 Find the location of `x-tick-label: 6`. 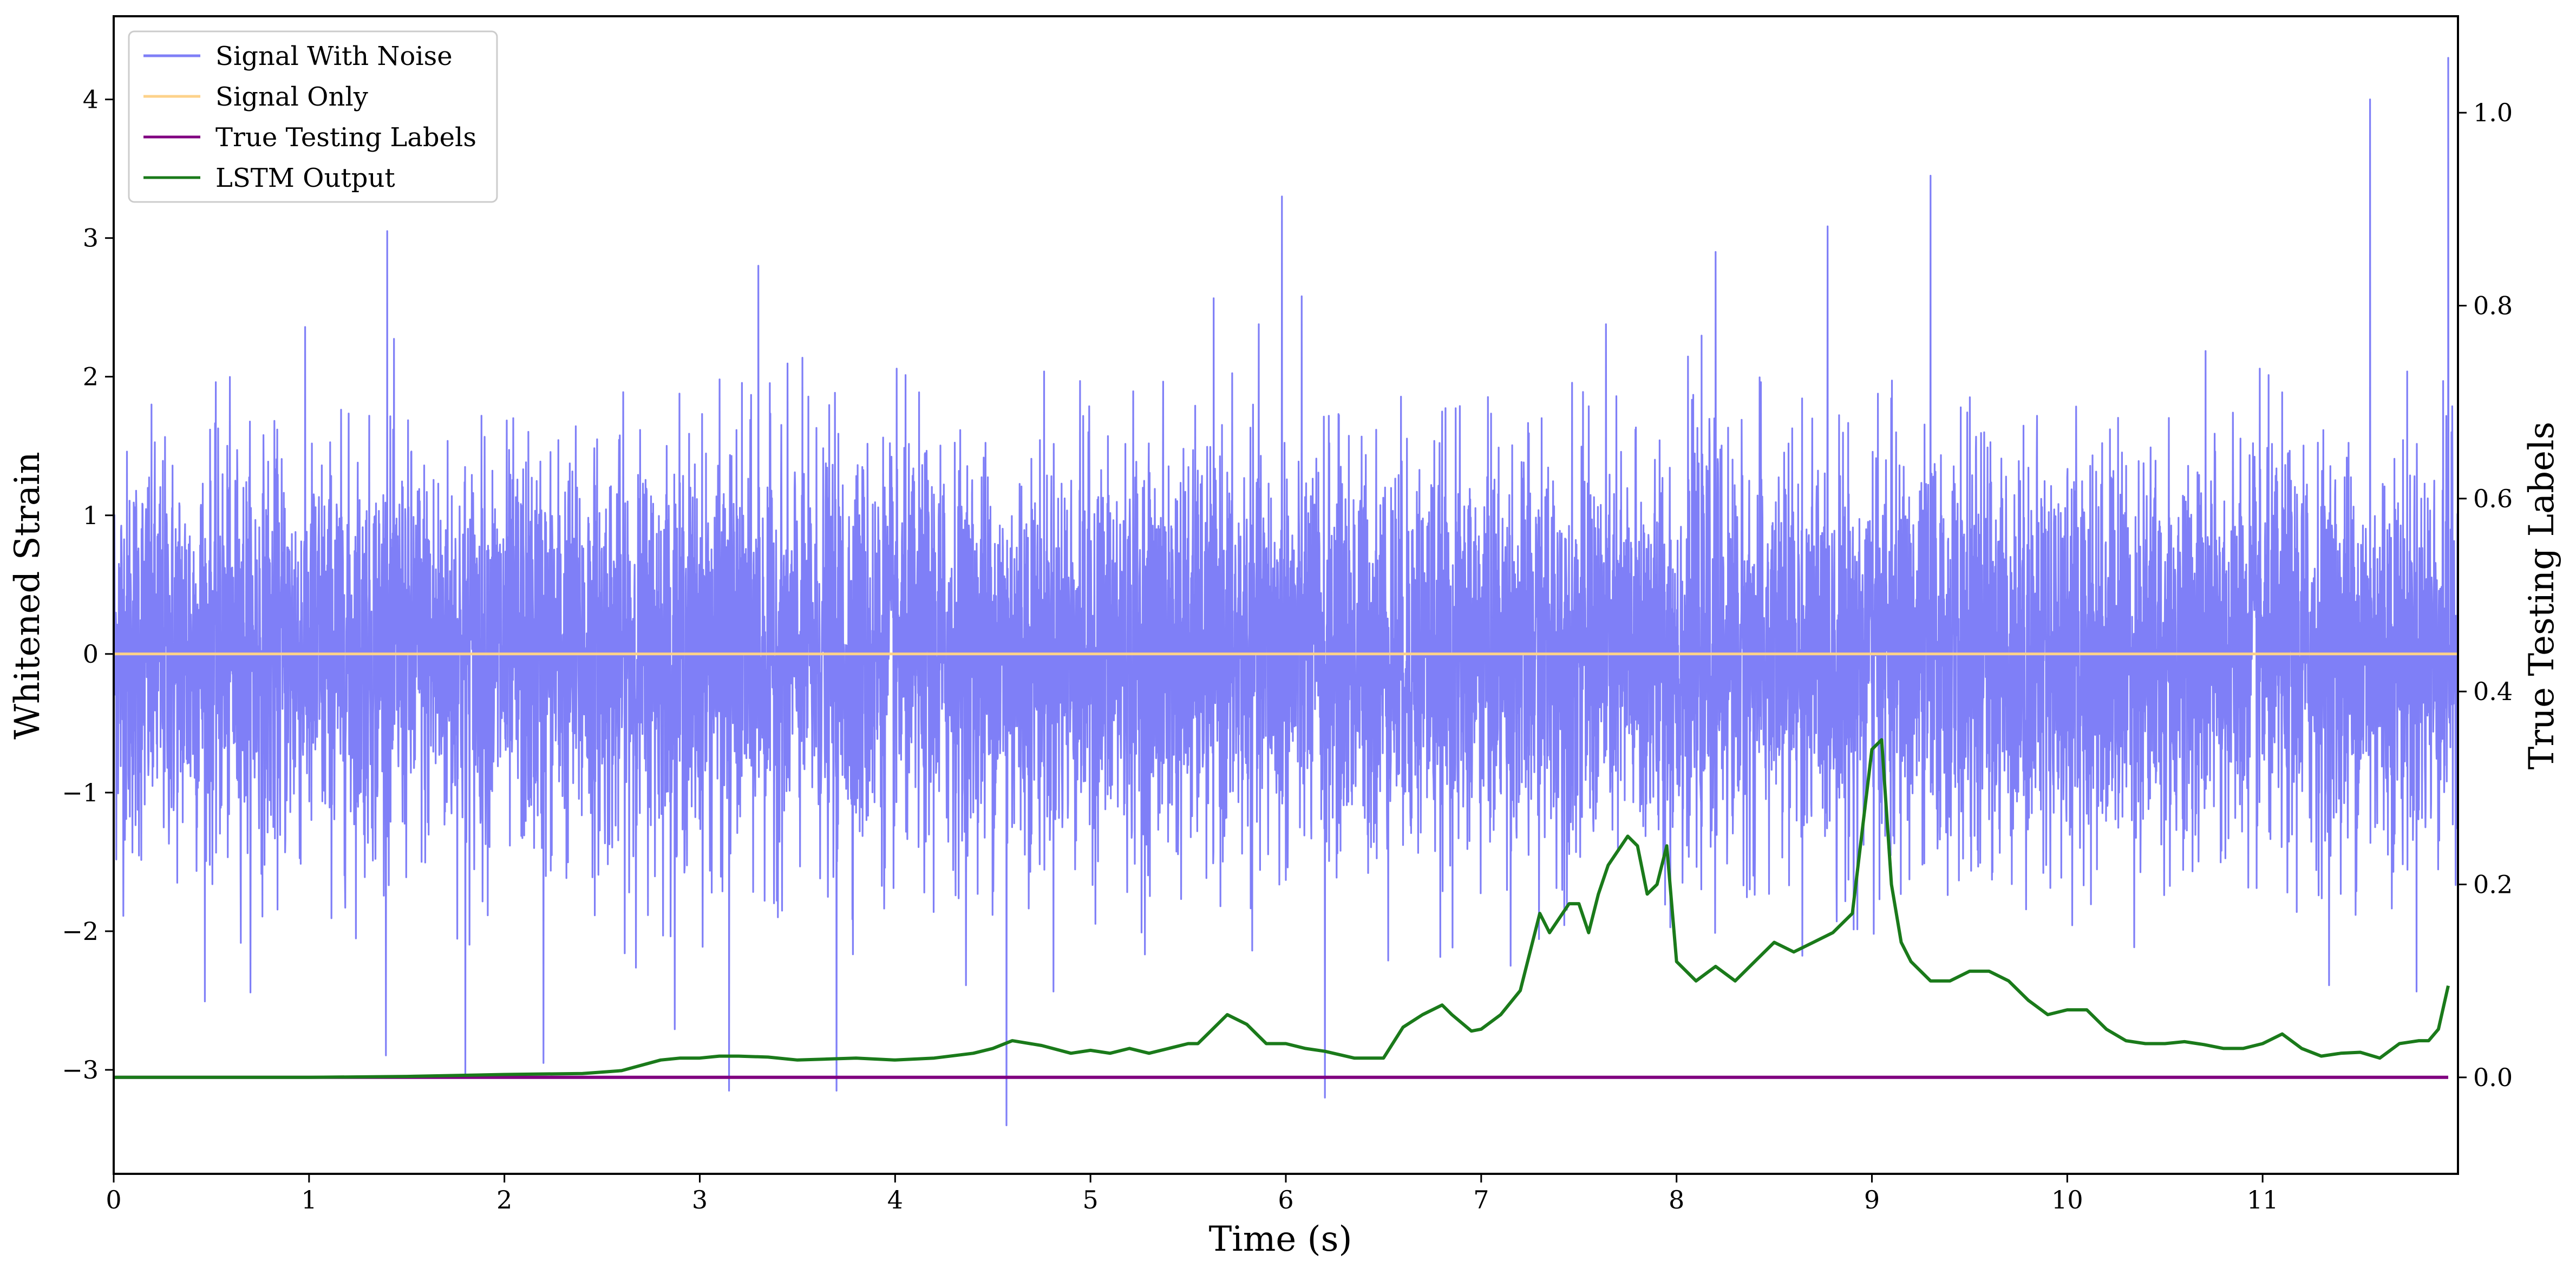

x-tick-label: 6 is located at coordinates (1285, 1199).